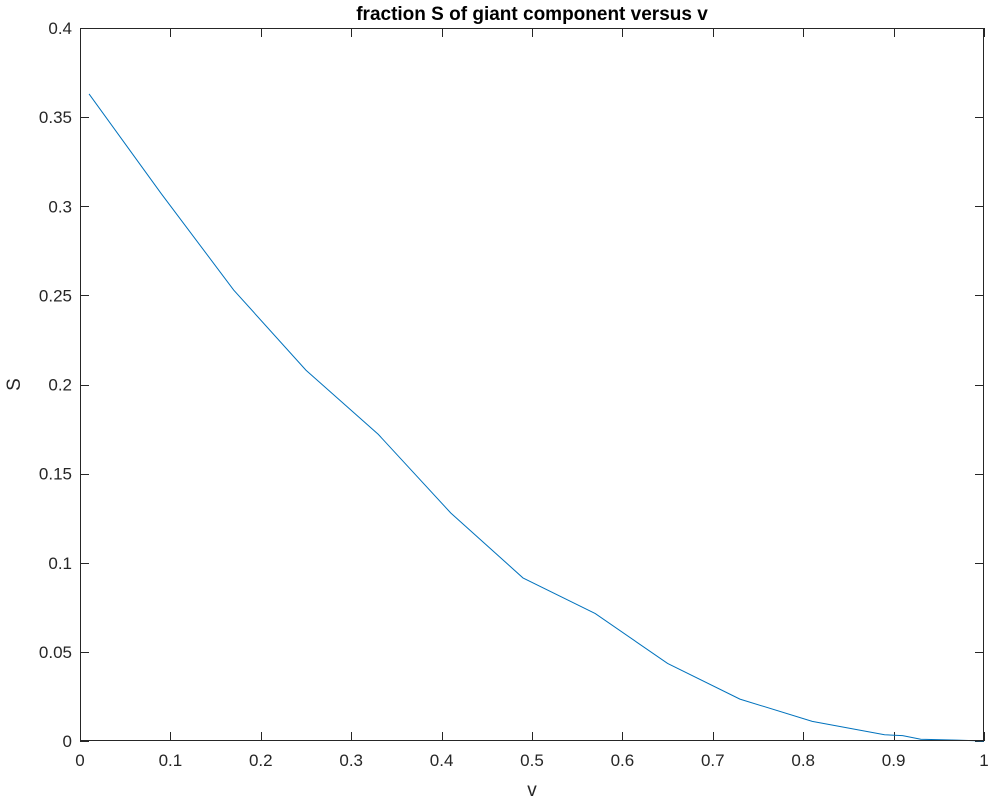 The height and width of the screenshot is (800, 988). What do you see at coordinates (55, 474) in the screenshot?
I see `y-tick-label: 0.15` at bounding box center [55, 474].